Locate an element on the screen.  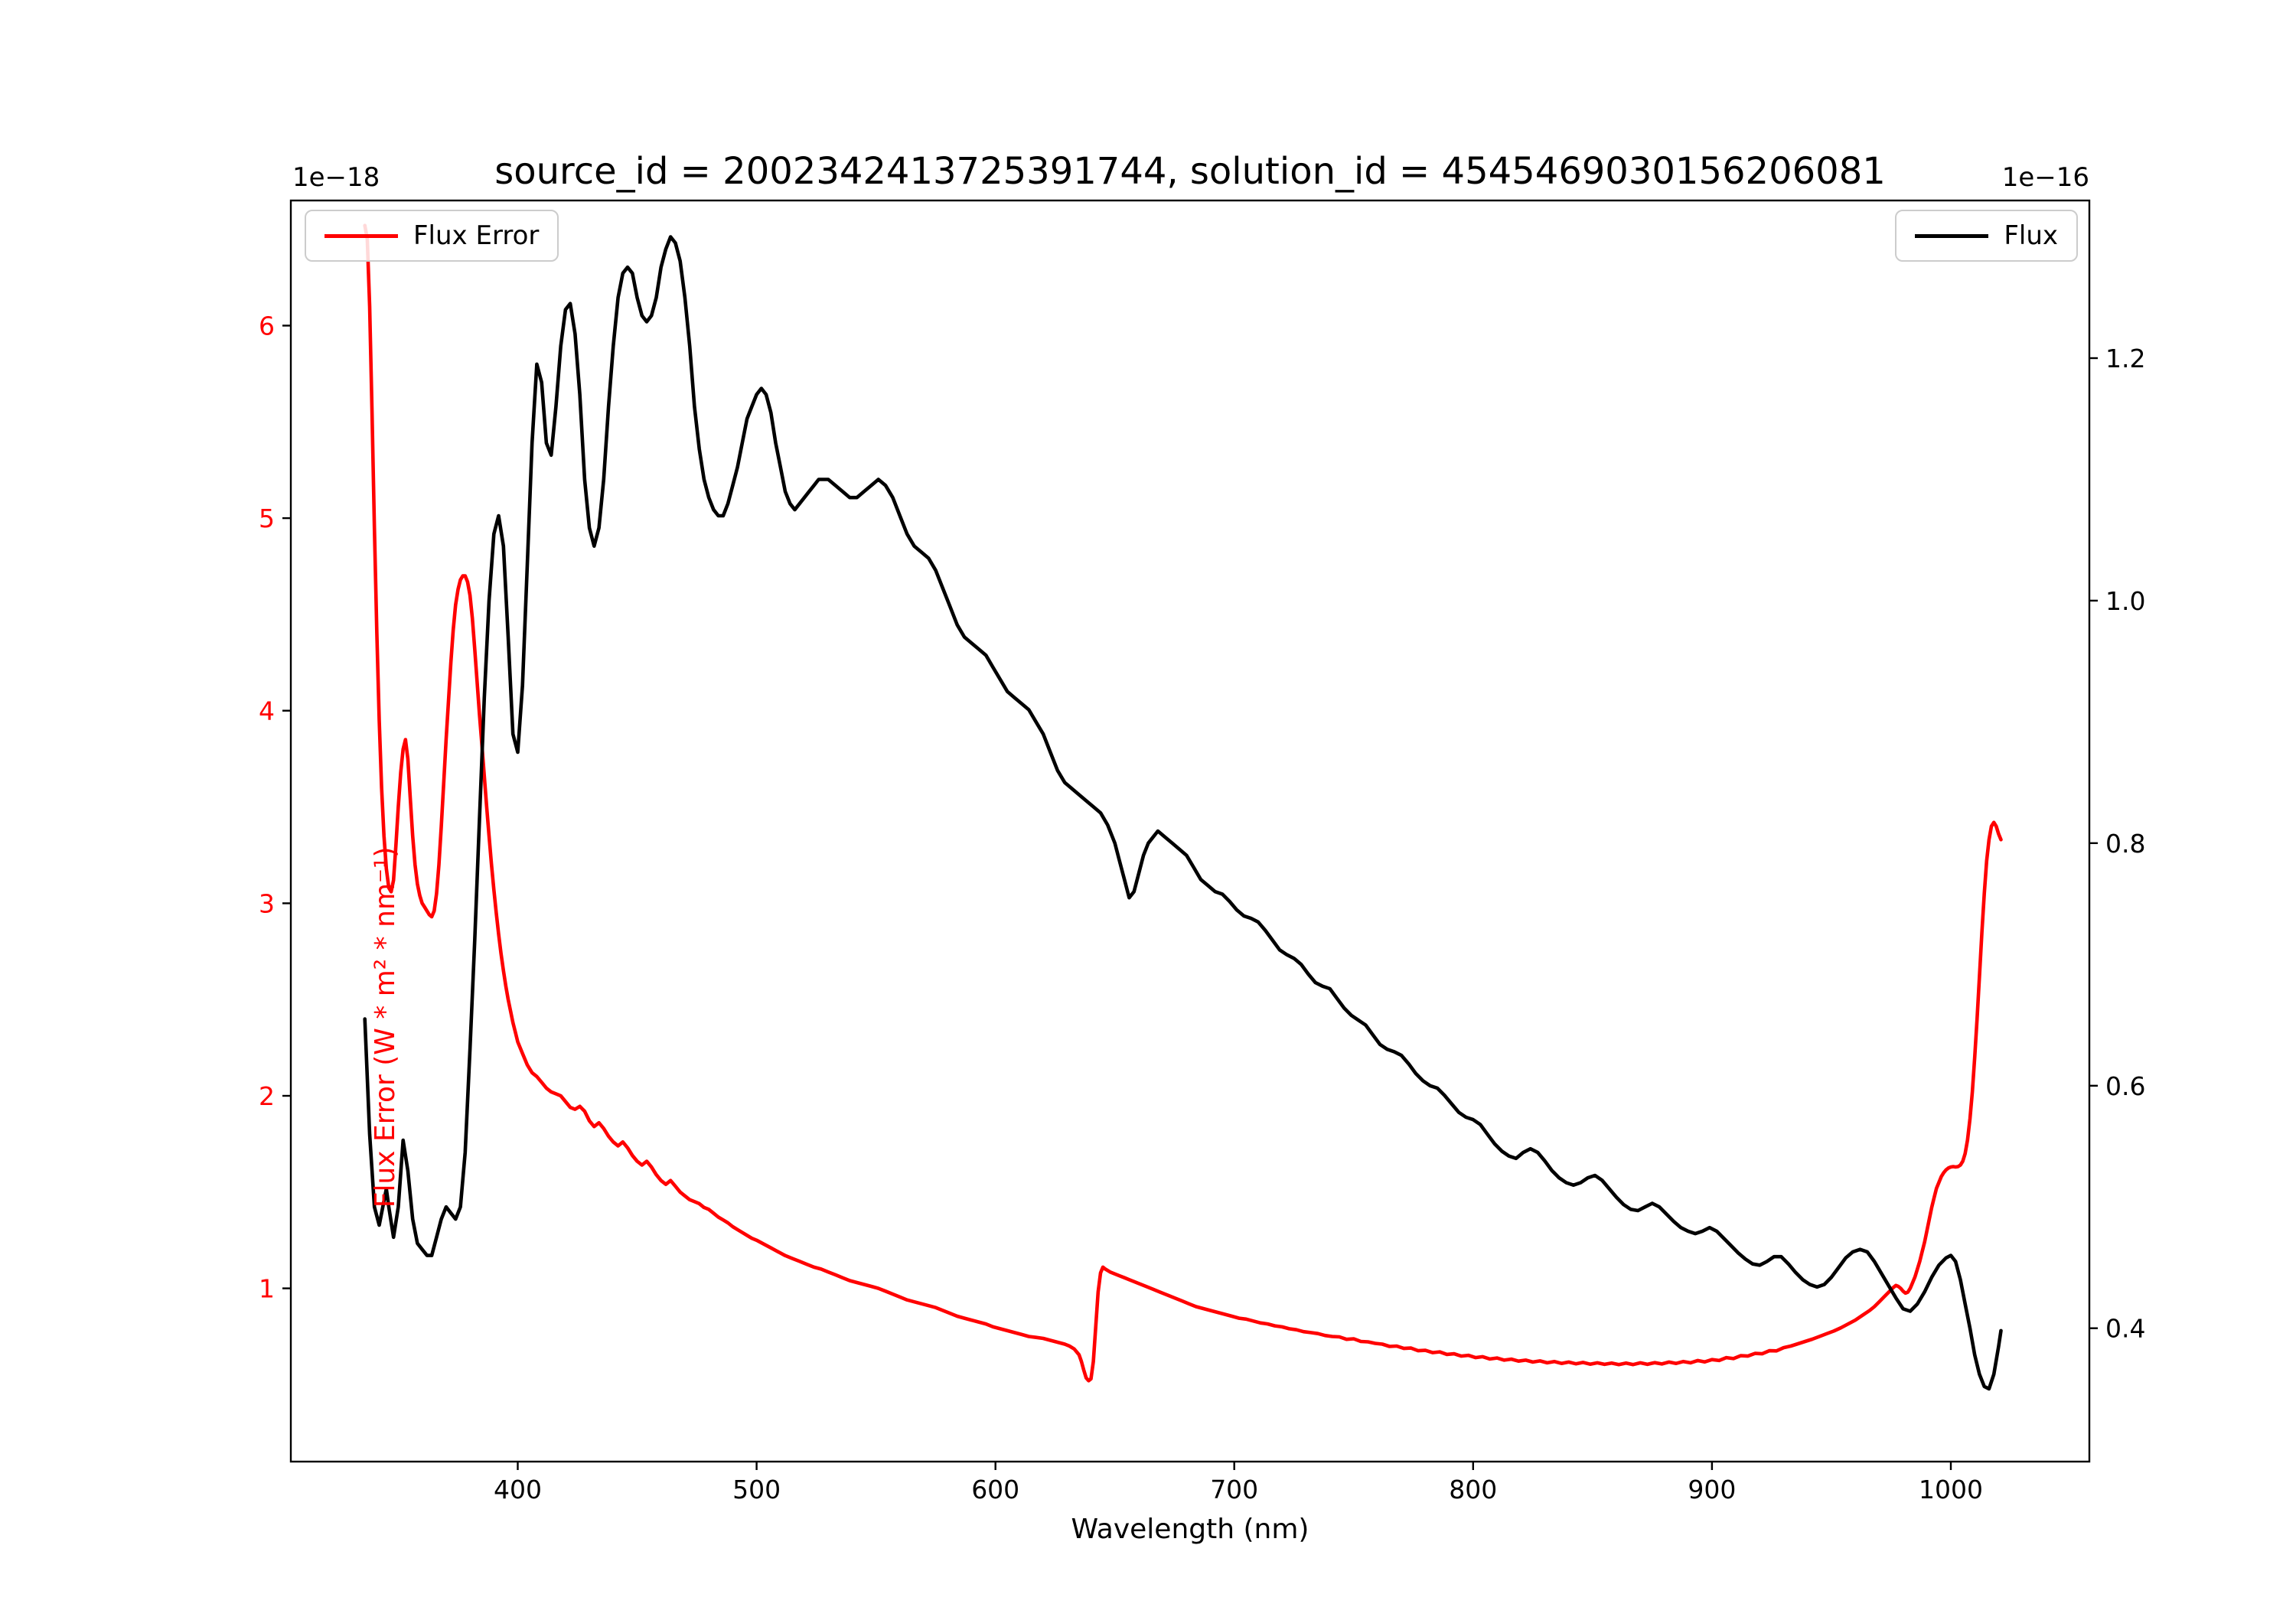
flux-legend-label: Flux is located at coordinates (2031, 235).